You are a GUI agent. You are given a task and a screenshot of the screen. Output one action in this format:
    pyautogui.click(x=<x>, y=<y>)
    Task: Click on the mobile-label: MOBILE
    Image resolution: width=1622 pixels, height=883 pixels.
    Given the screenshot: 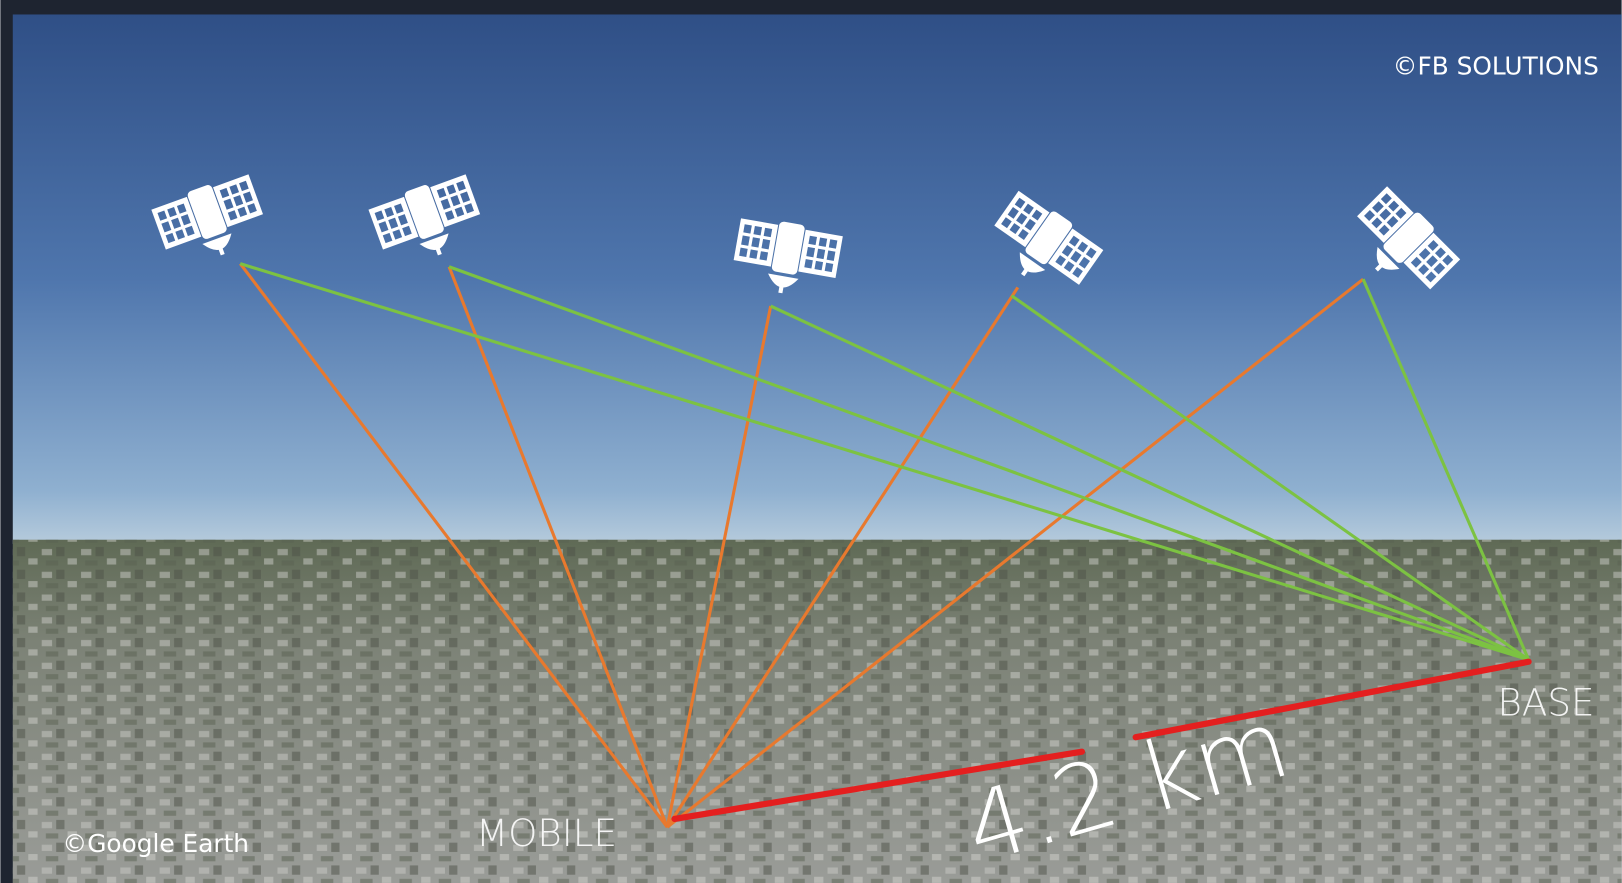 What is the action you would take?
    pyautogui.click(x=546, y=833)
    